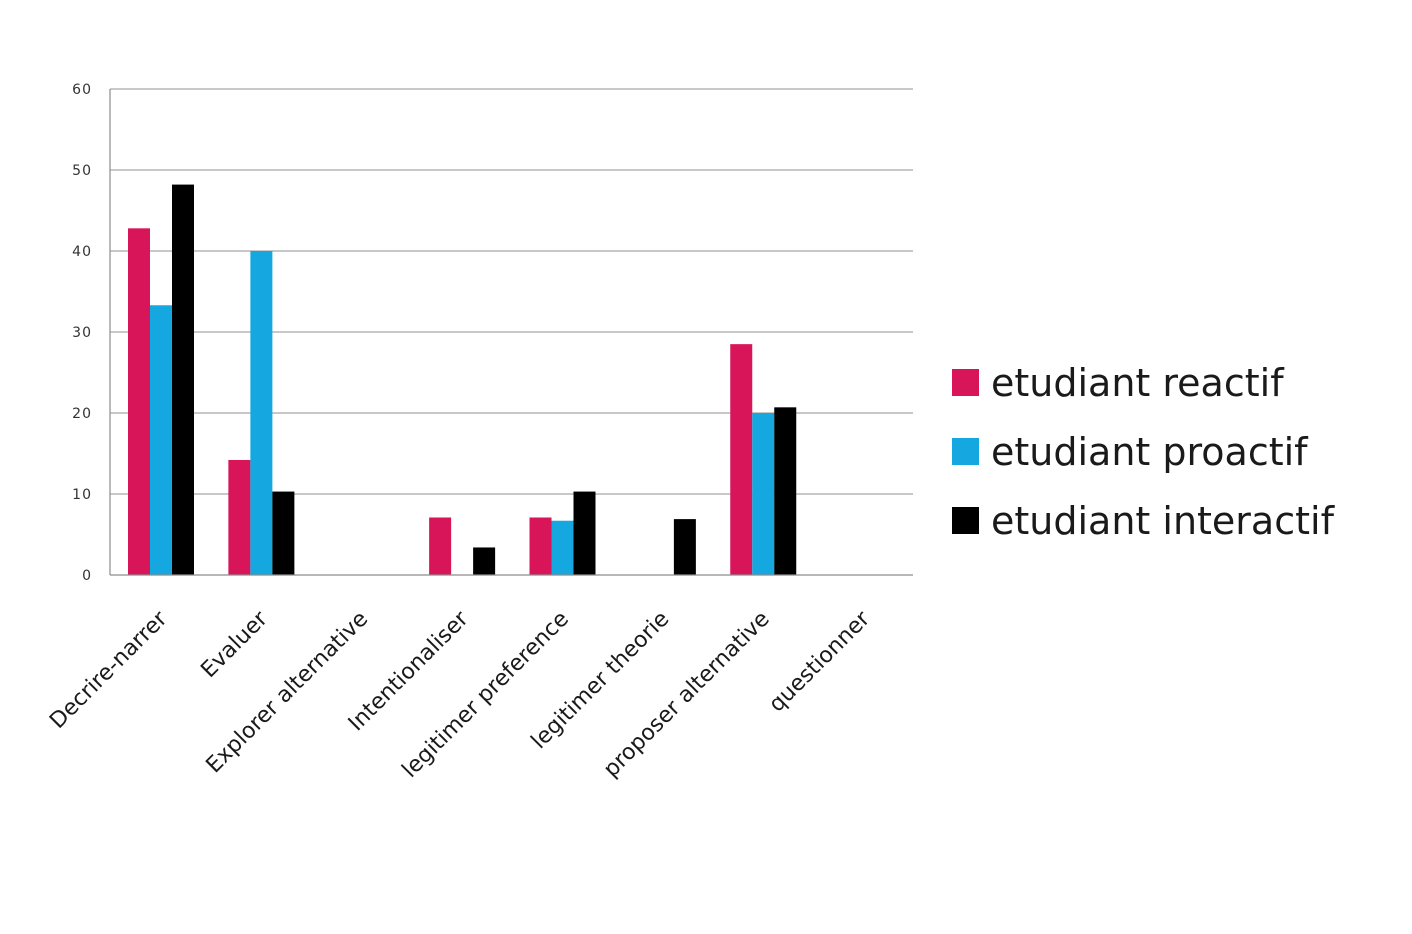  I want to click on legend-label: etudiant reactif, so click(1138, 383).